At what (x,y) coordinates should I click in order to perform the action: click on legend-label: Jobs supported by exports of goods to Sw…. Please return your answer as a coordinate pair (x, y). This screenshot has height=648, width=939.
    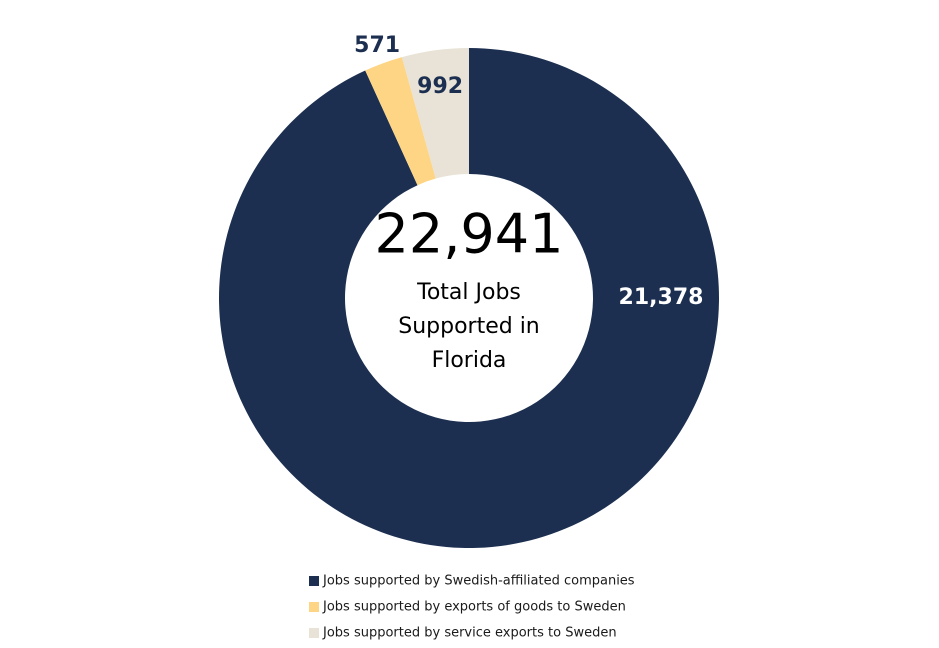
    Looking at the image, I should click on (474, 607).